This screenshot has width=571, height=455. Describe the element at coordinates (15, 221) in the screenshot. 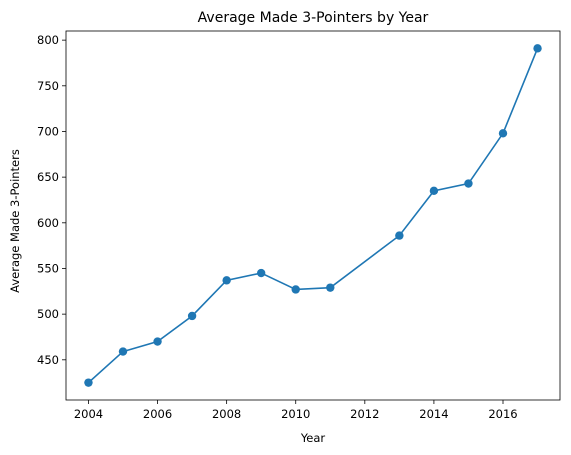

I see `y-axis-label: Average Made 3-Pointers` at that location.